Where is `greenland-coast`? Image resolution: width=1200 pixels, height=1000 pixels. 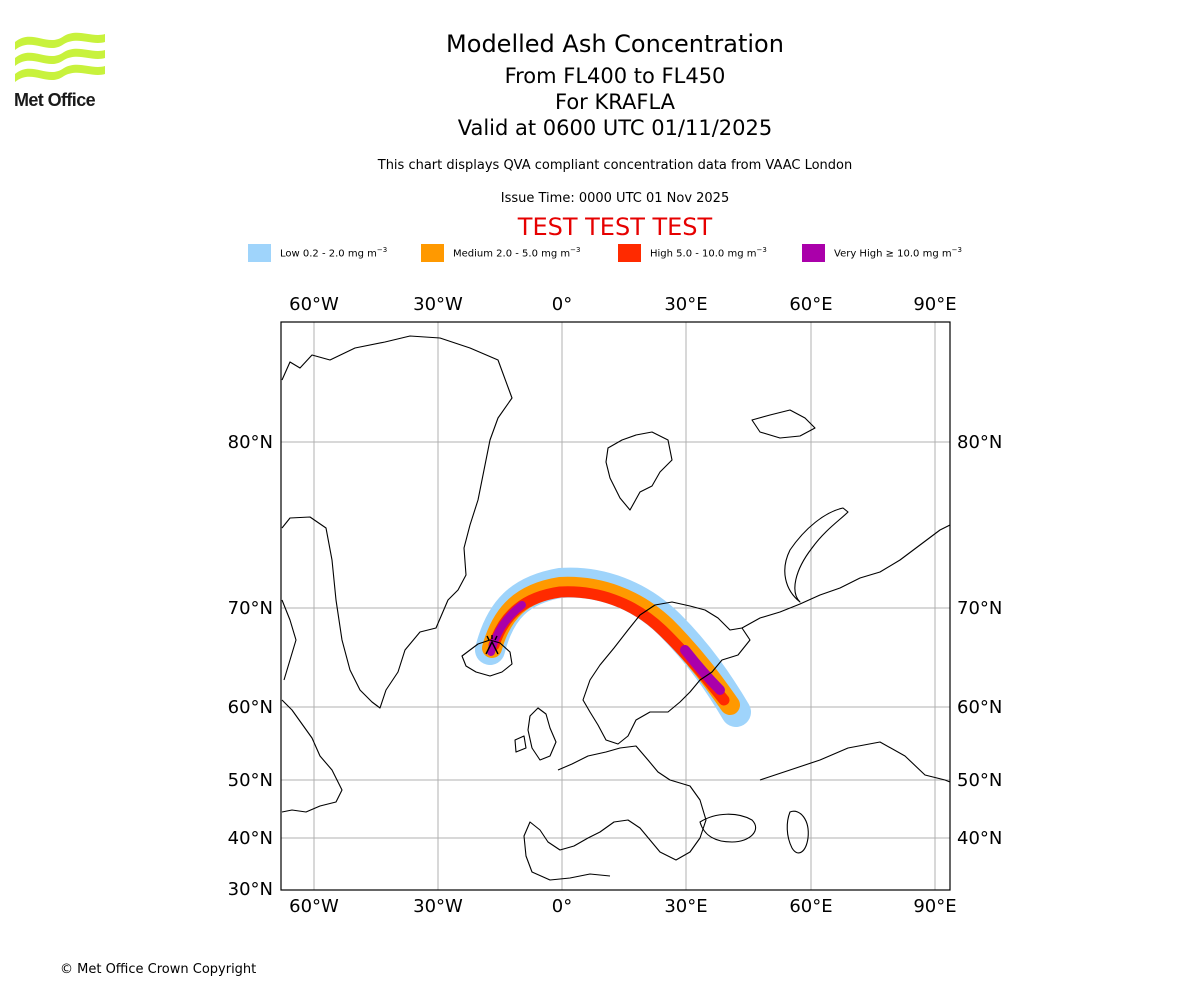
greenland-coast is located at coordinates (397, 522).